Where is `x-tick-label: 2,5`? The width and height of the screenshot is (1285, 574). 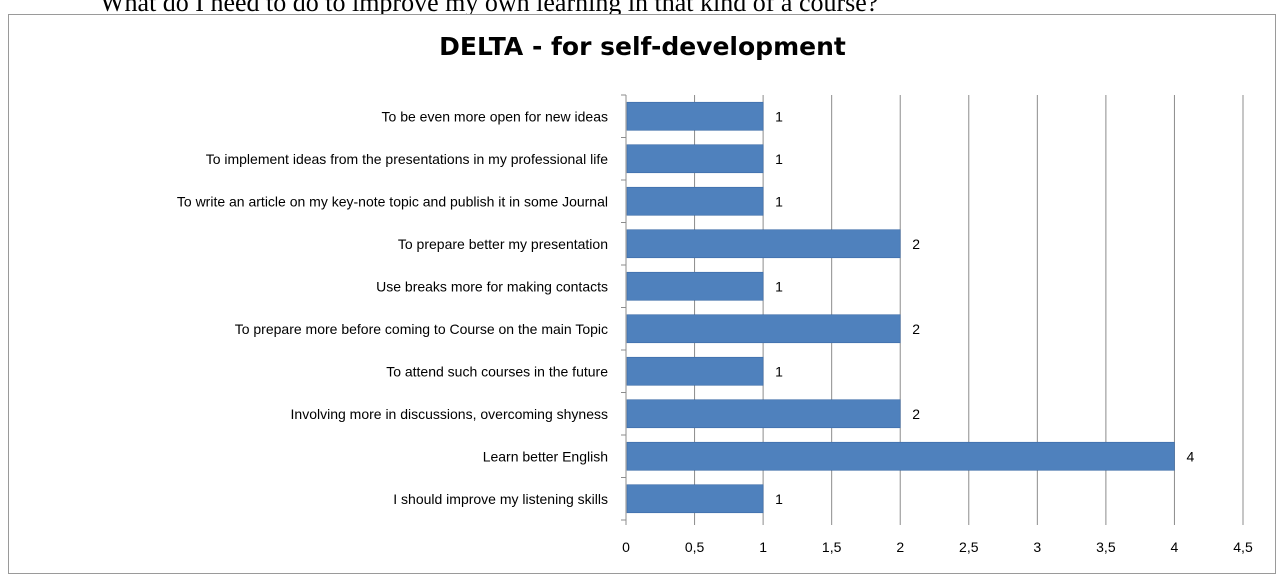 x-tick-label: 2,5 is located at coordinates (969, 547).